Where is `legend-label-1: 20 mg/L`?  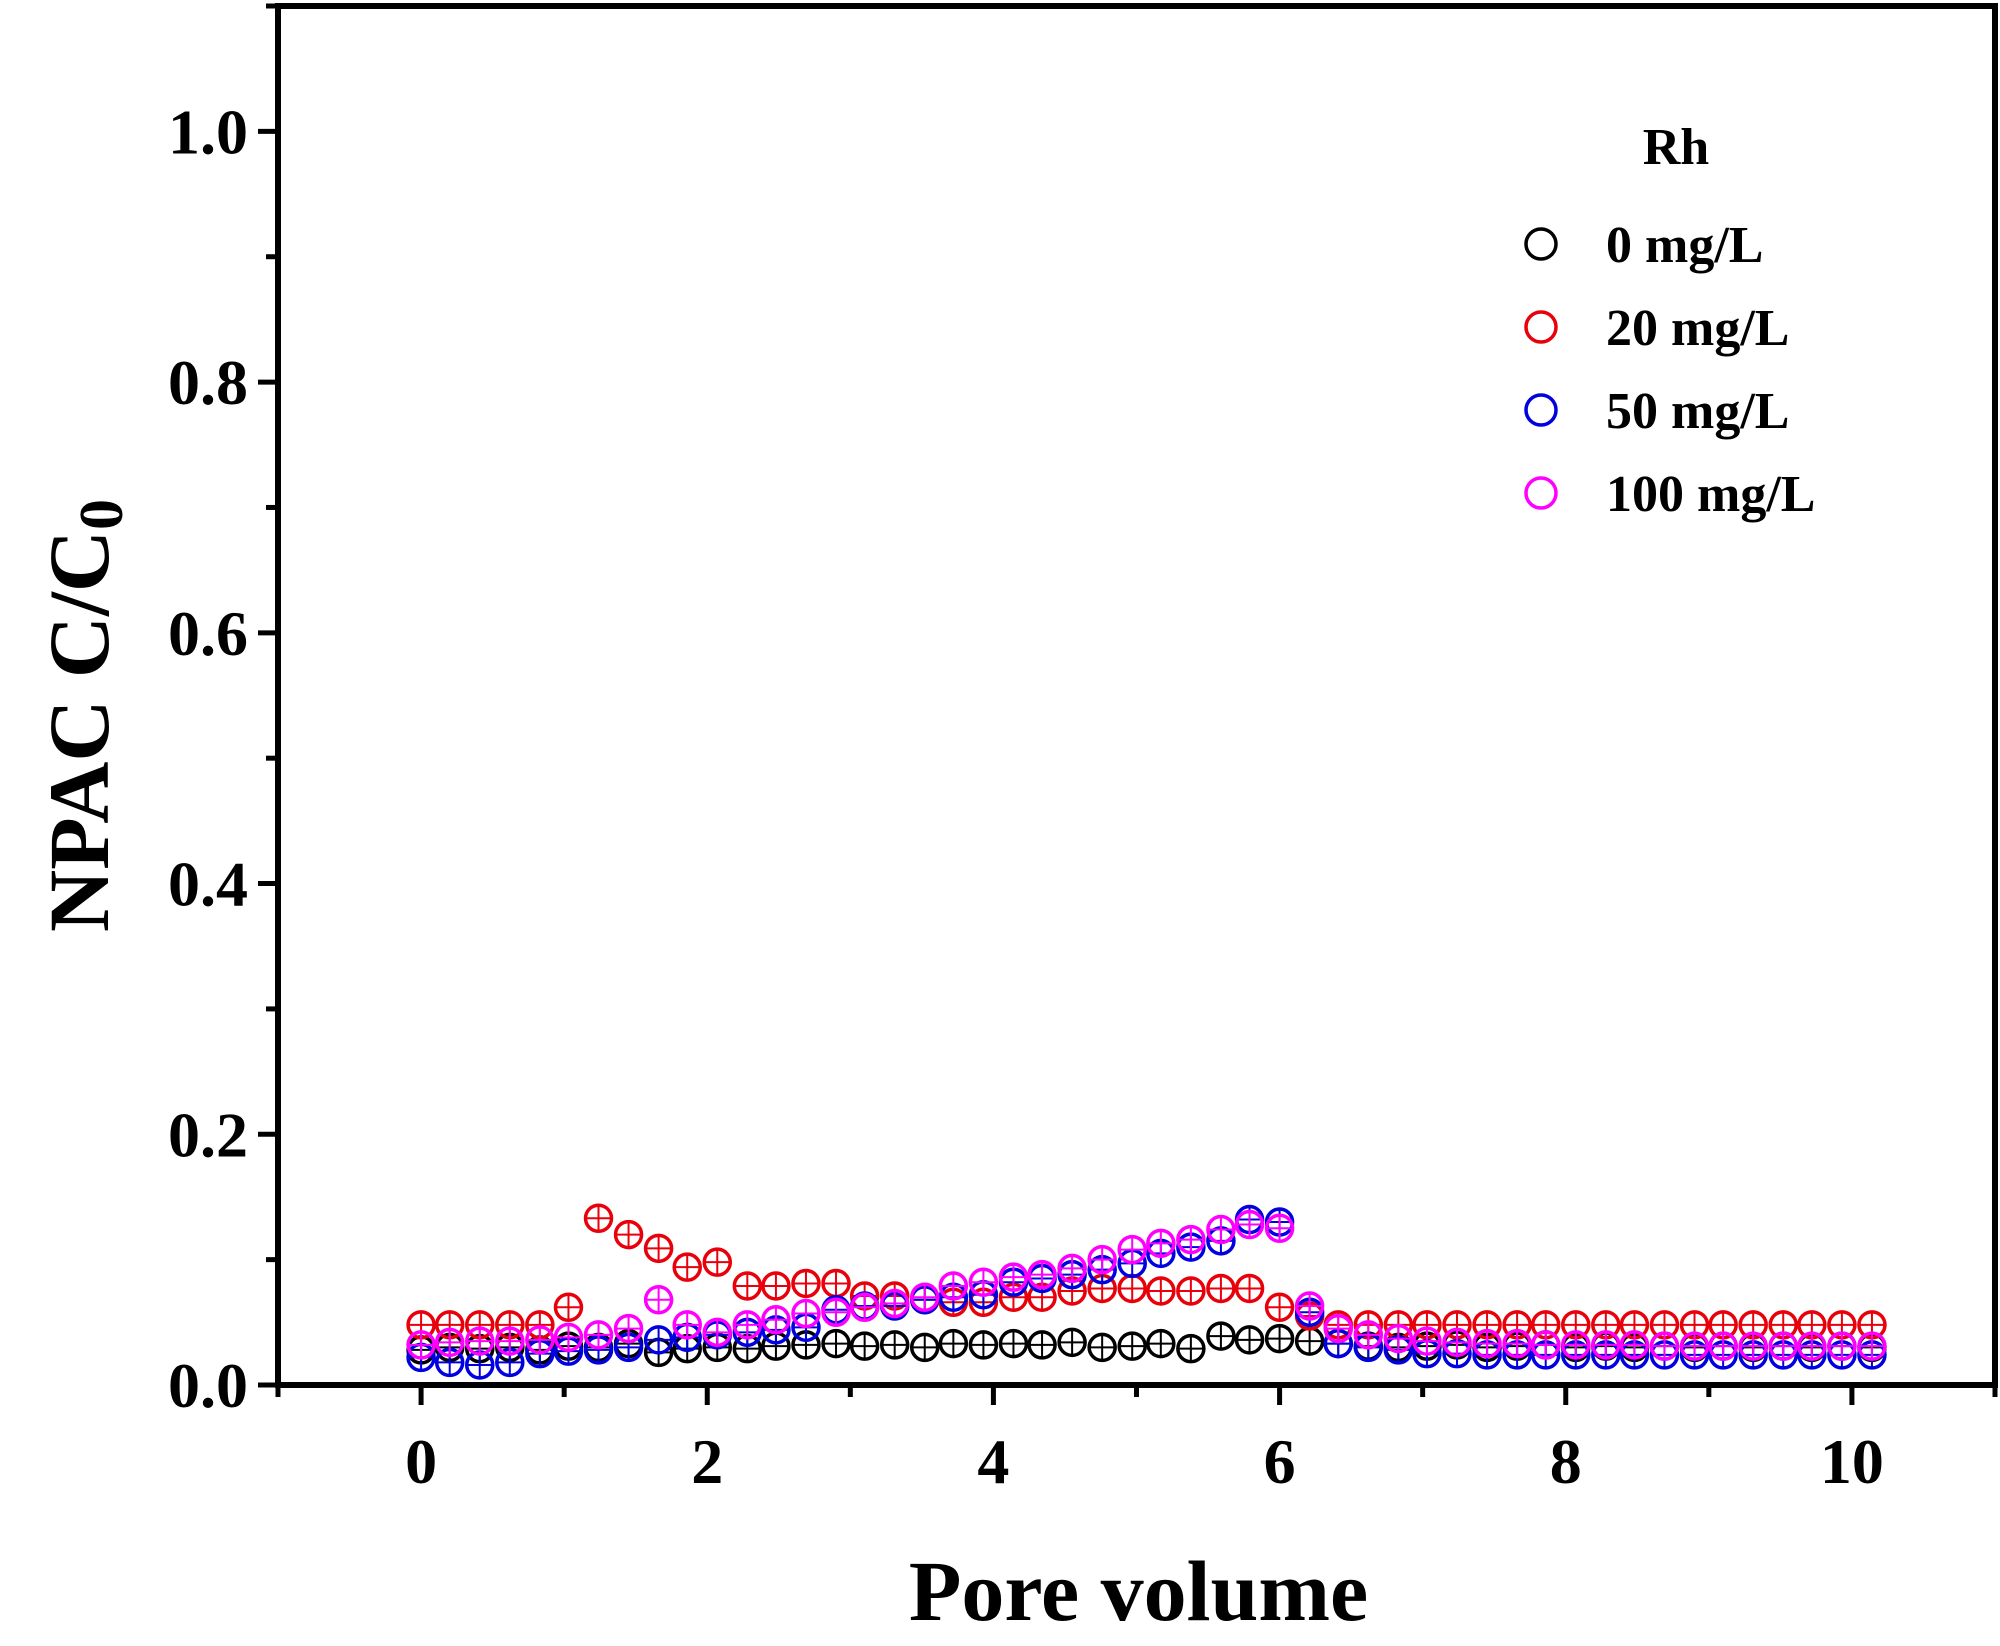 legend-label-1: 20 mg/L is located at coordinates (1697, 328).